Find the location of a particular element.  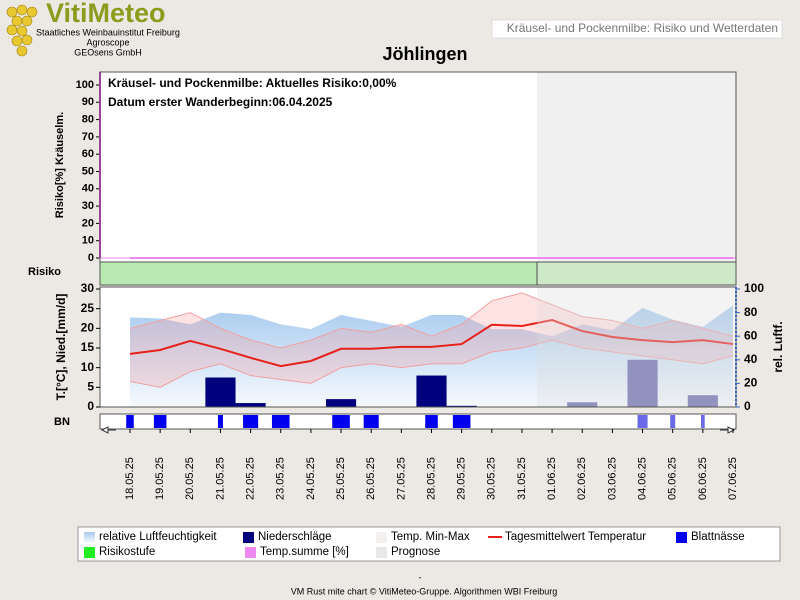

y-tick-label: 60 is located at coordinates (88, 154).